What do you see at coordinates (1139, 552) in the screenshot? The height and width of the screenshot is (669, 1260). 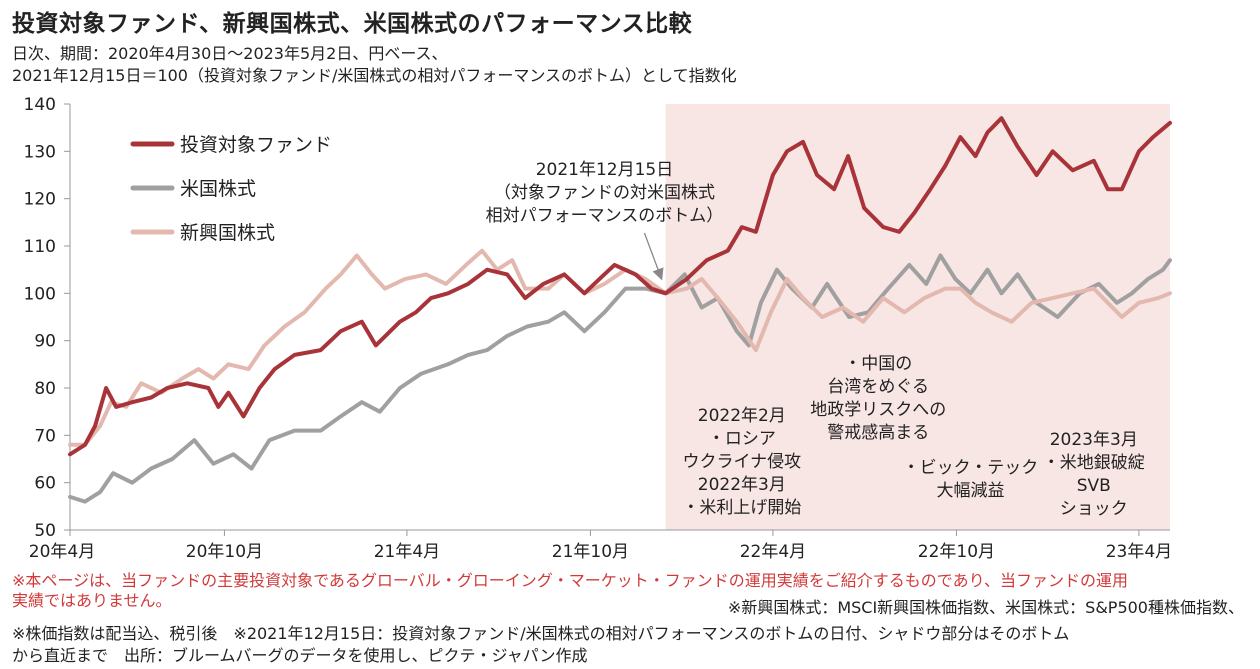 I see `x-tick-label: 23年4月` at bounding box center [1139, 552].